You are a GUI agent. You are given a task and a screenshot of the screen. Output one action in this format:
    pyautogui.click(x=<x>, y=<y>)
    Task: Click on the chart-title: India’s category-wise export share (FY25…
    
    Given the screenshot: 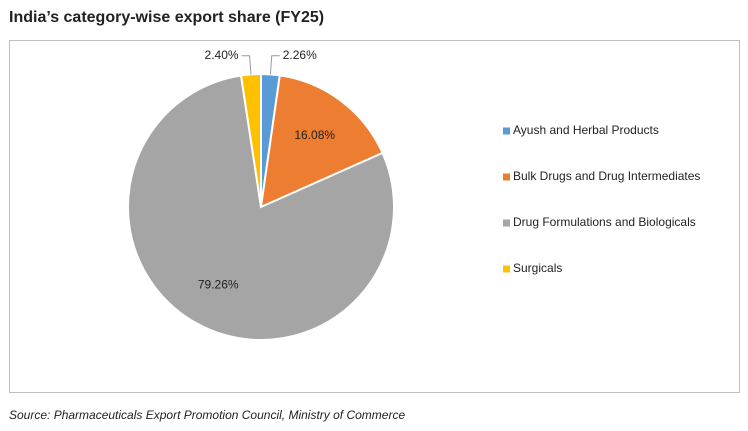 What is the action you would take?
    pyautogui.click(x=166, y=17)
    